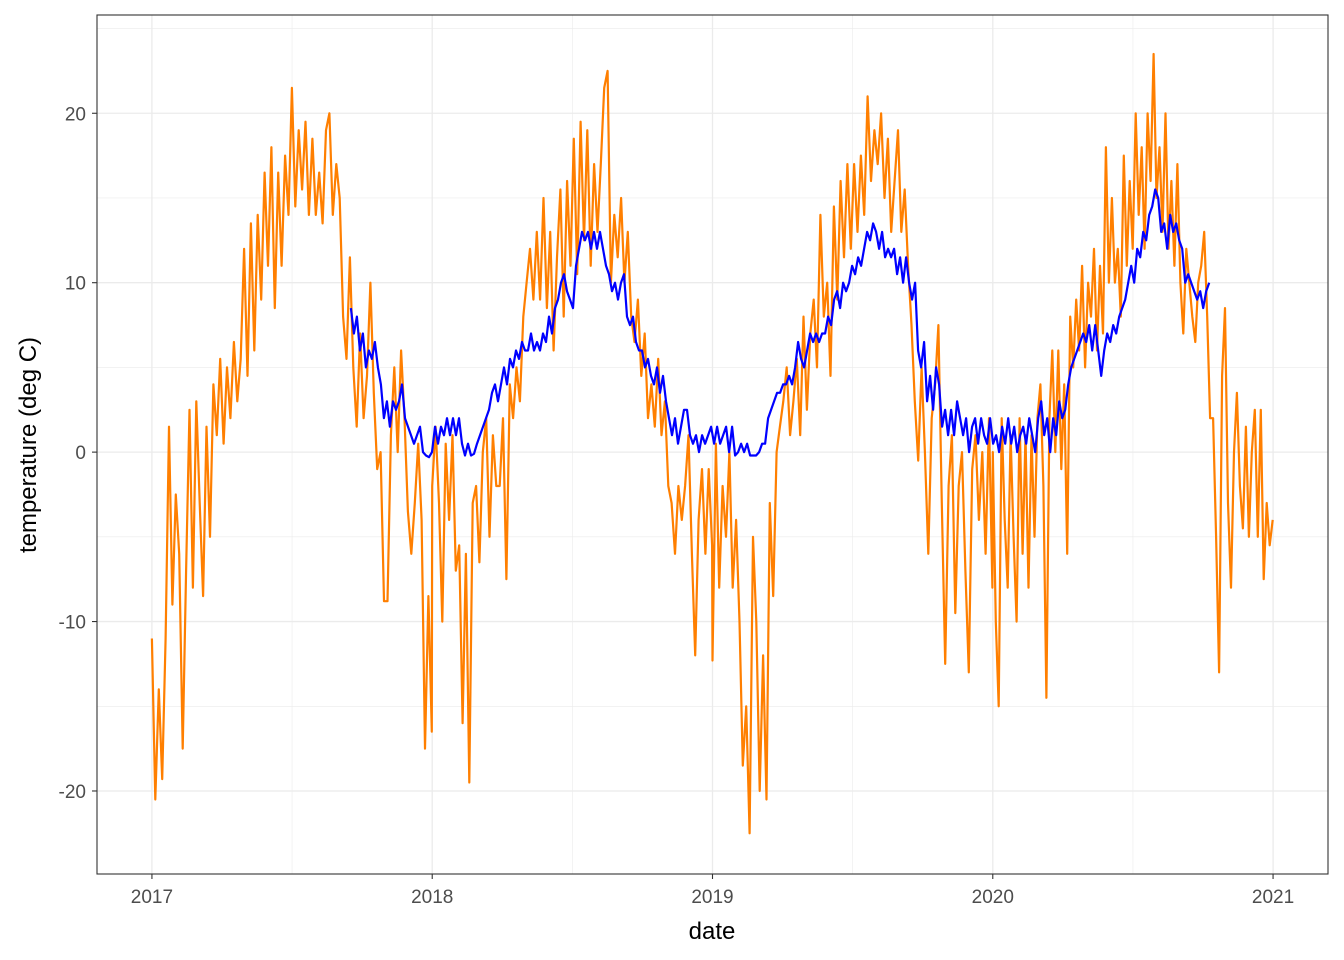  What do you see at coordinates (1273, 897) in the screenshot?
I see `x-tick-label: 2021` at bounding box center [1273, 897].